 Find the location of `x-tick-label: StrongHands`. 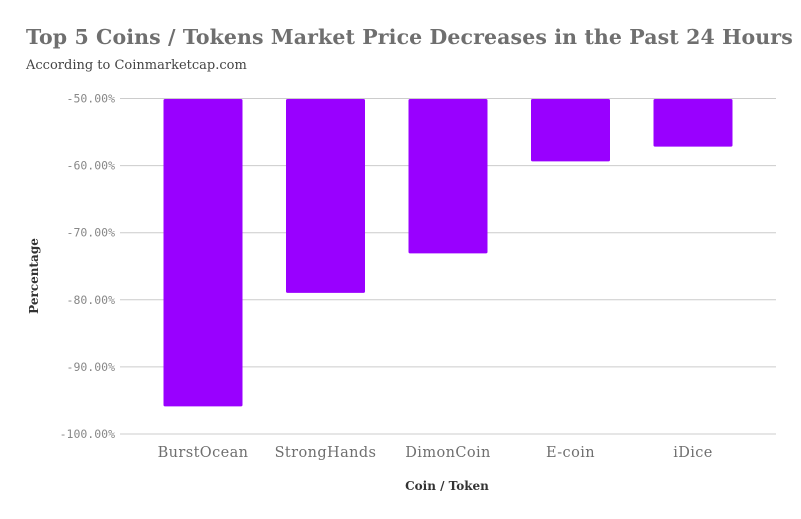

x-tick-label: StrongHands is located at coordinates (326, 453).